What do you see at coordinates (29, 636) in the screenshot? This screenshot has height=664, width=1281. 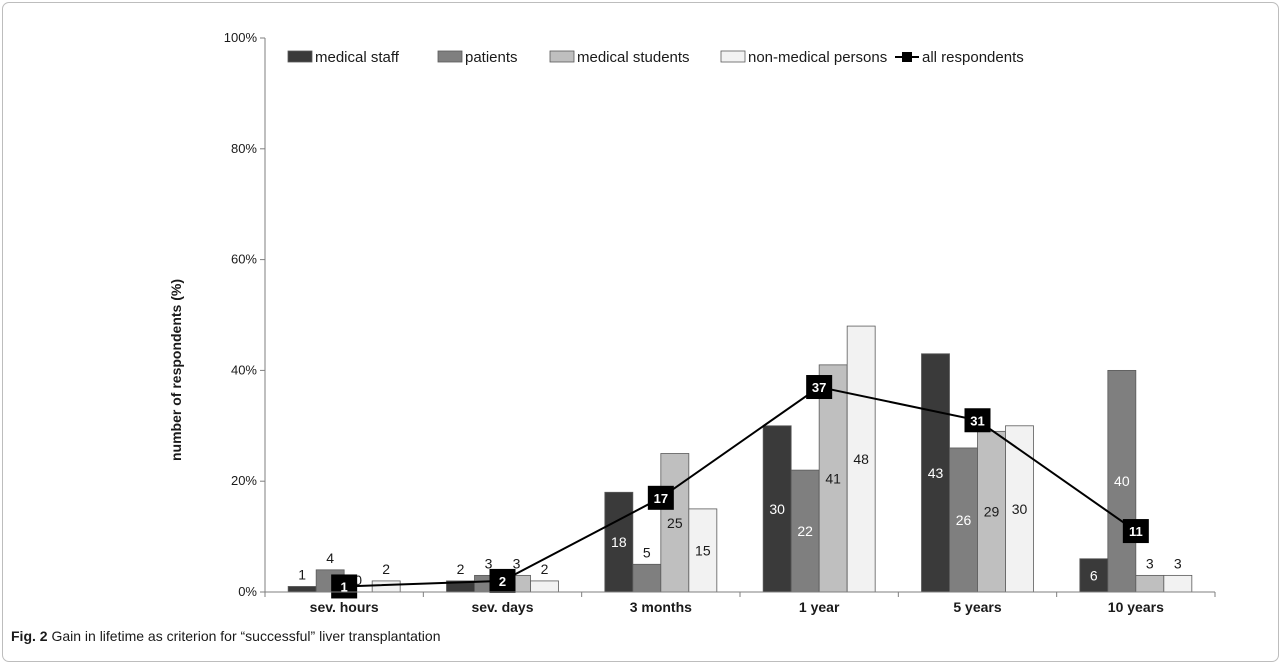 I see `caption-label: Fig. 2` at bounding box center [29, 636].